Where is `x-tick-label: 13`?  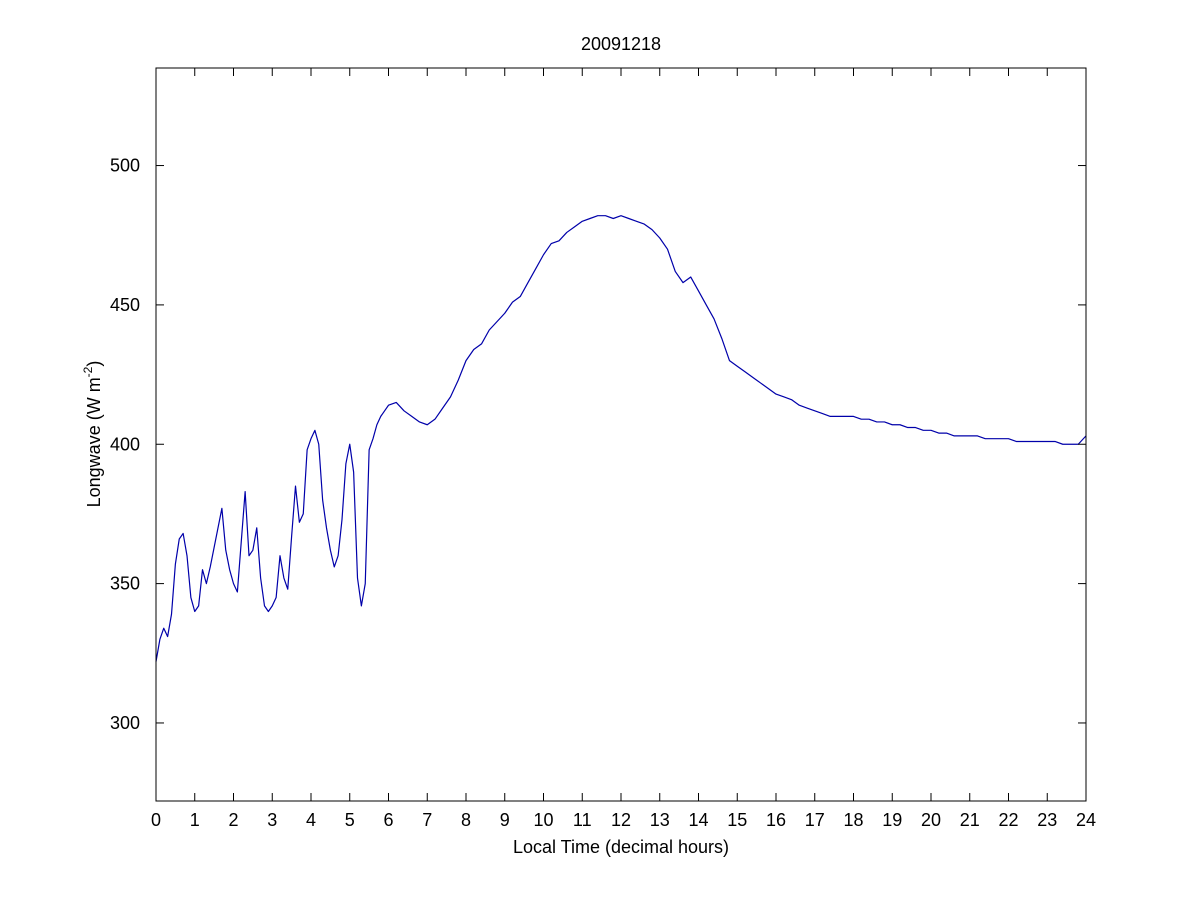
x-tick-label: 13 is located at coordinates (660, 820).